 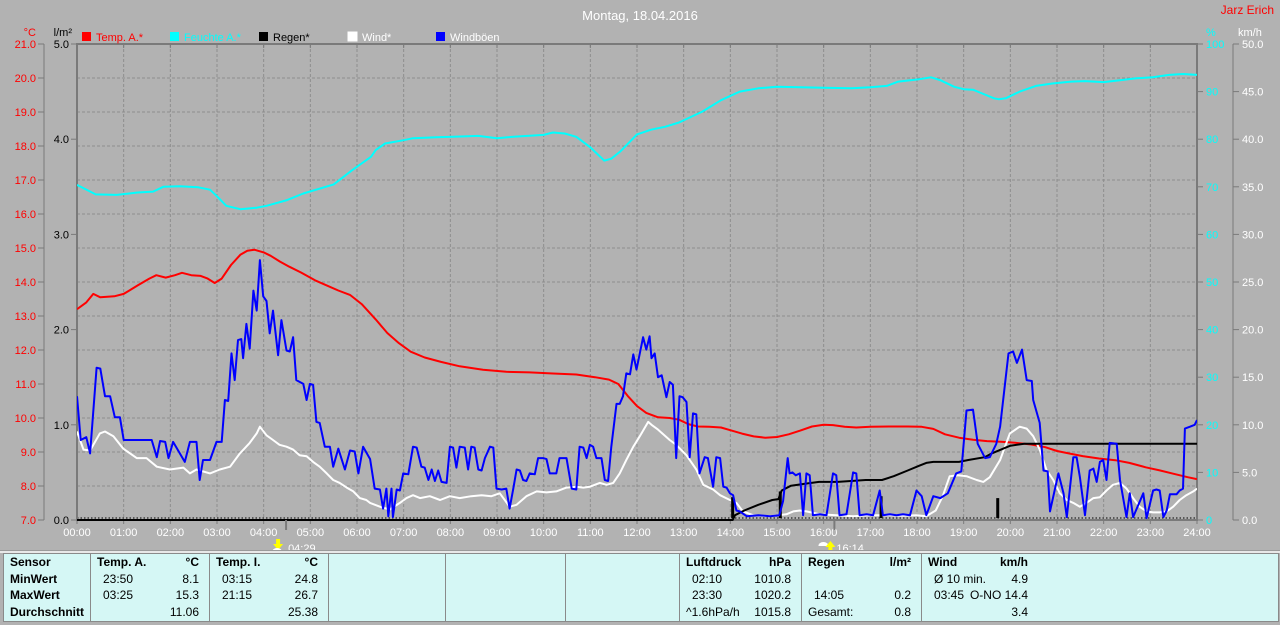 What do you see at coordinates (237, 578) in the screenshot?
I see `temp-i-min-time: 03:15` at bounding box center [237, 578].